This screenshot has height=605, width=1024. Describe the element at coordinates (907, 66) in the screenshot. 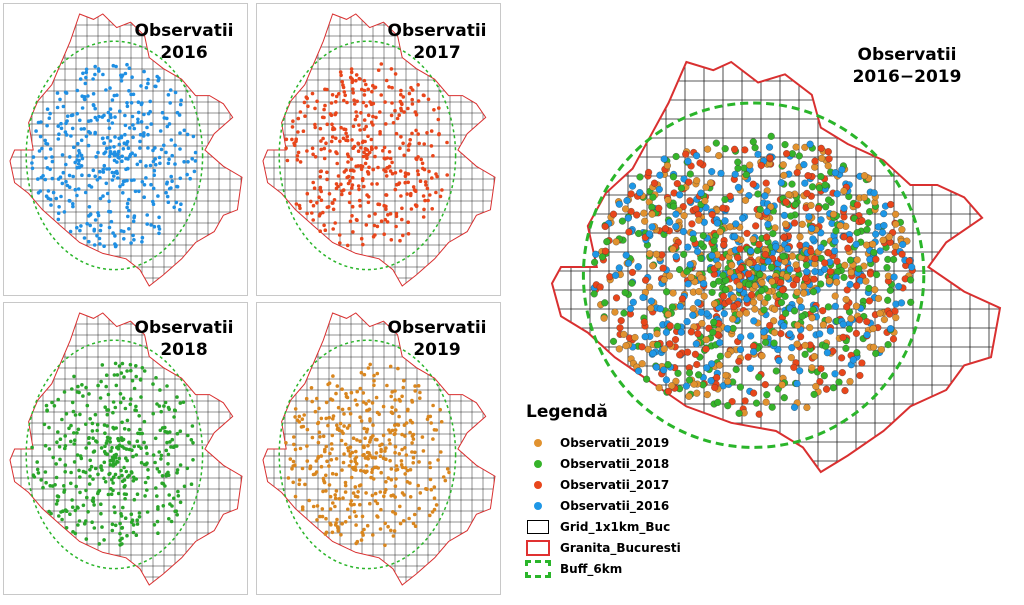

I see `combined-title: Observatii 2016−2019` at that location.